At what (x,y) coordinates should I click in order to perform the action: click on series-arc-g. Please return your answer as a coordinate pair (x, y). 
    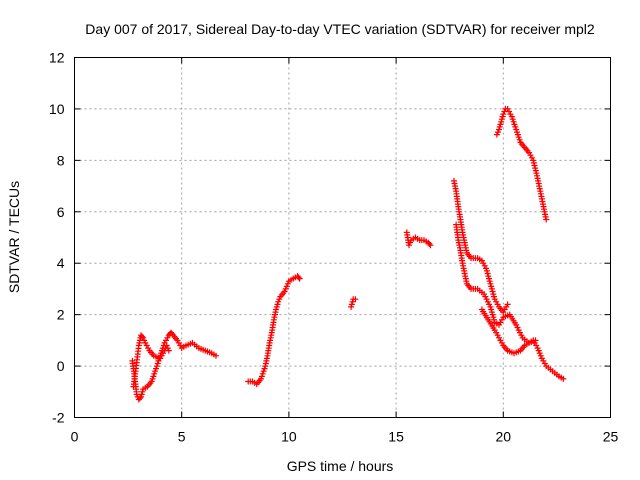
    Looking at the image, I should click on (510, 301).